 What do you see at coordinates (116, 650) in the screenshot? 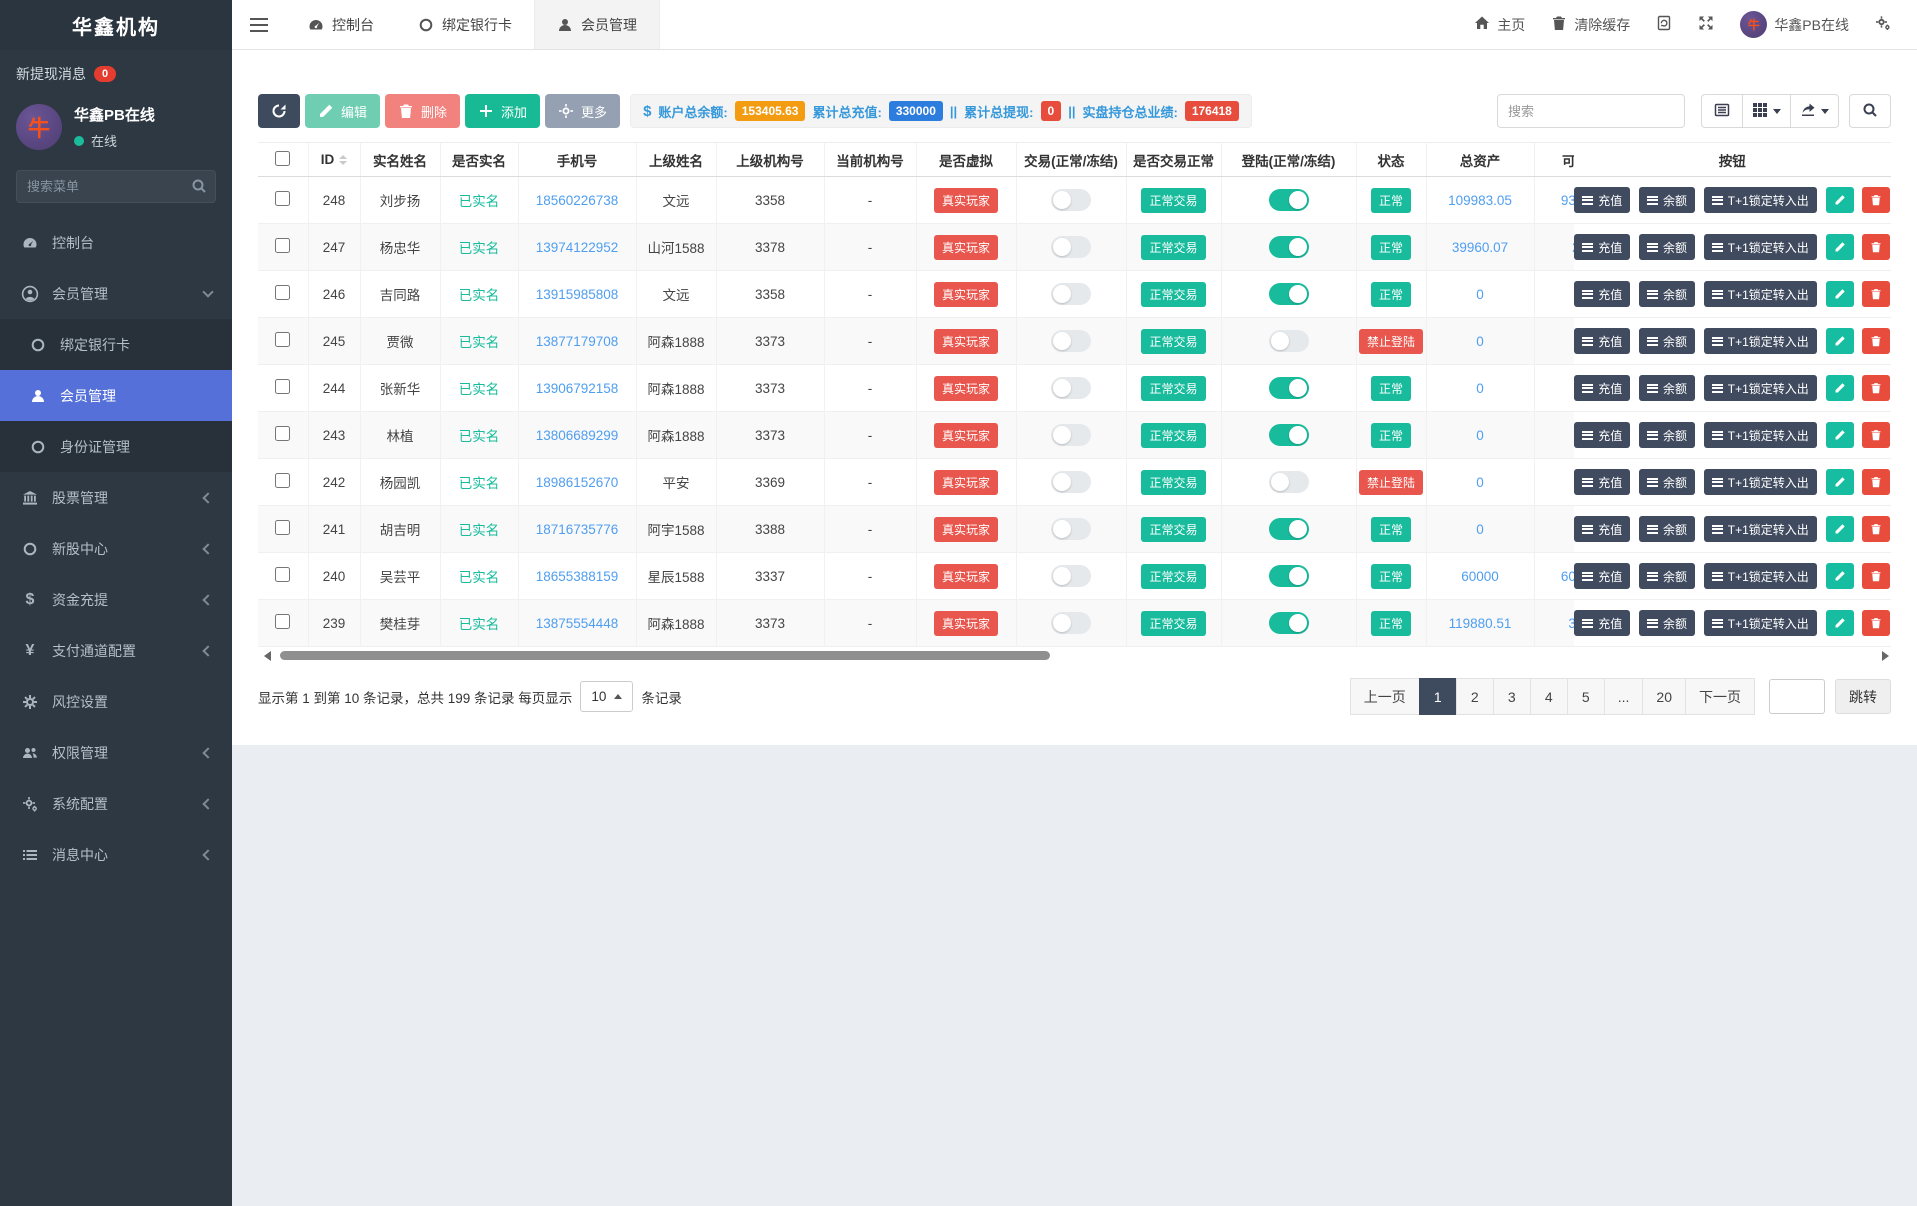
I see `sidebar-item-payment-channel: ¥ 支付通道配置` at bounding box center [116, 650].